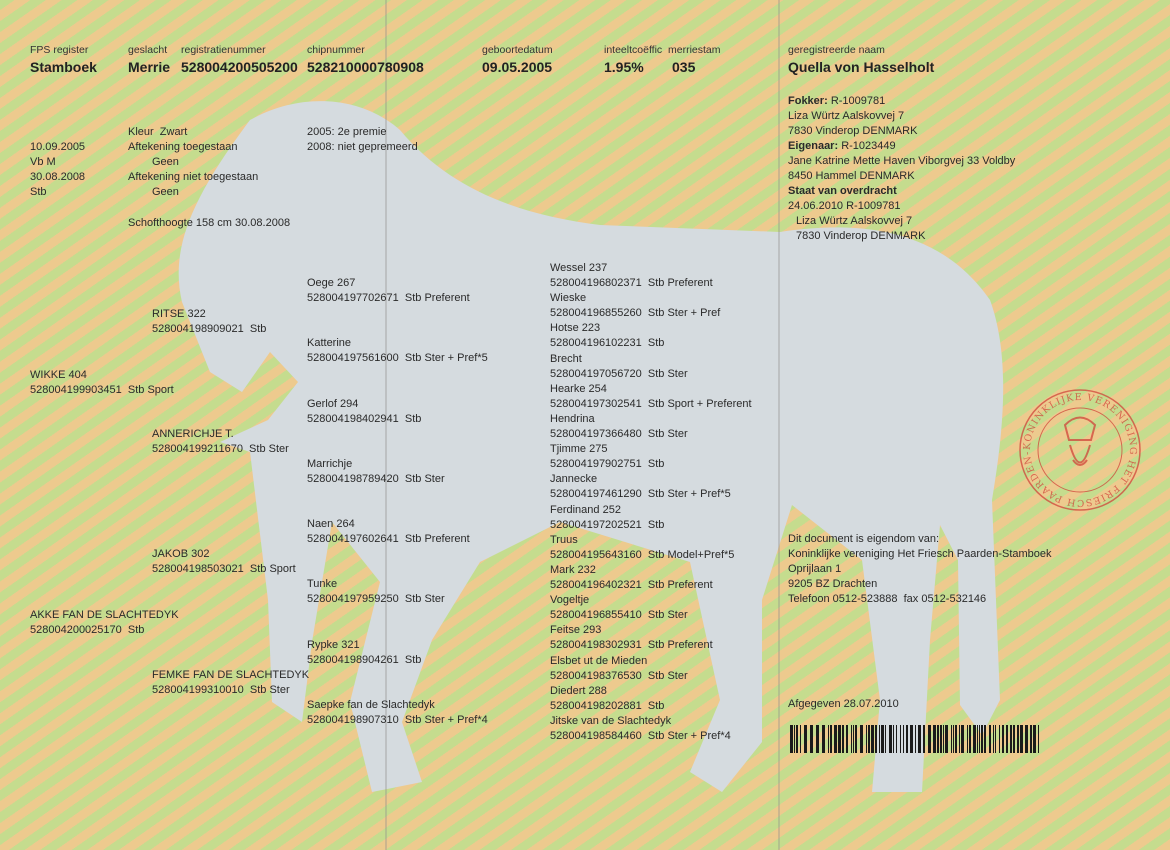  What do you see at coordinates (347, 132) in the screenshot?
I see `premie-2005: 2005: 2e premie` at bounding box center [347, 132].